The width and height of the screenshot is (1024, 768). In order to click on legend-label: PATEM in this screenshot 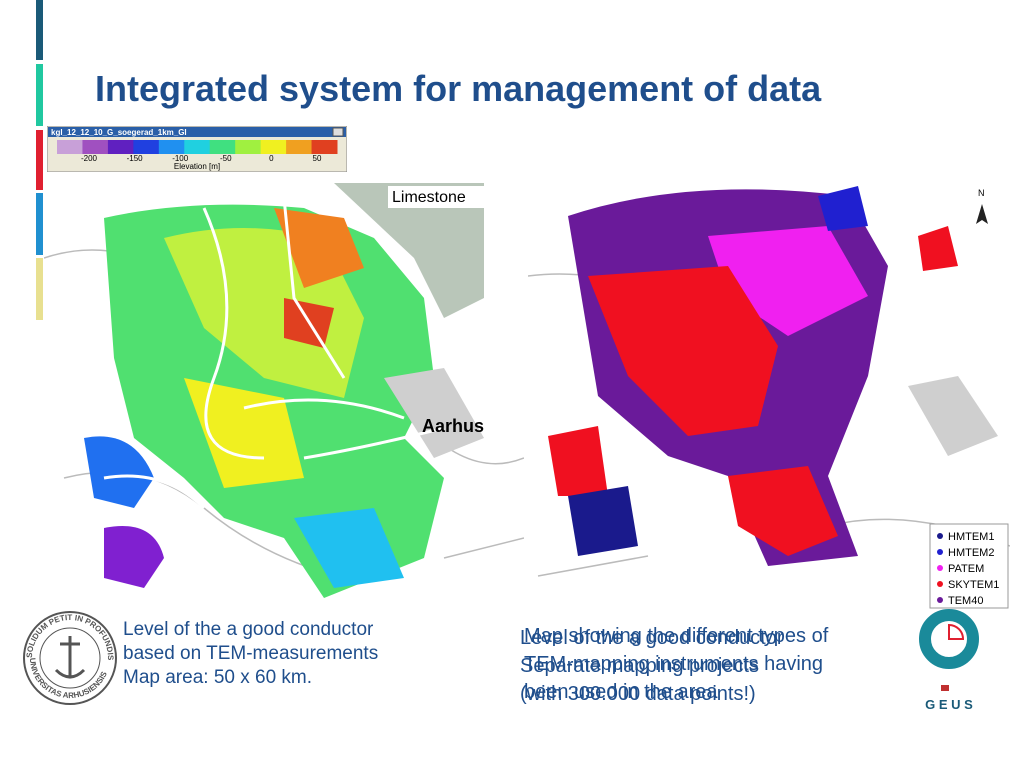, I will do `click(966, 569)`.